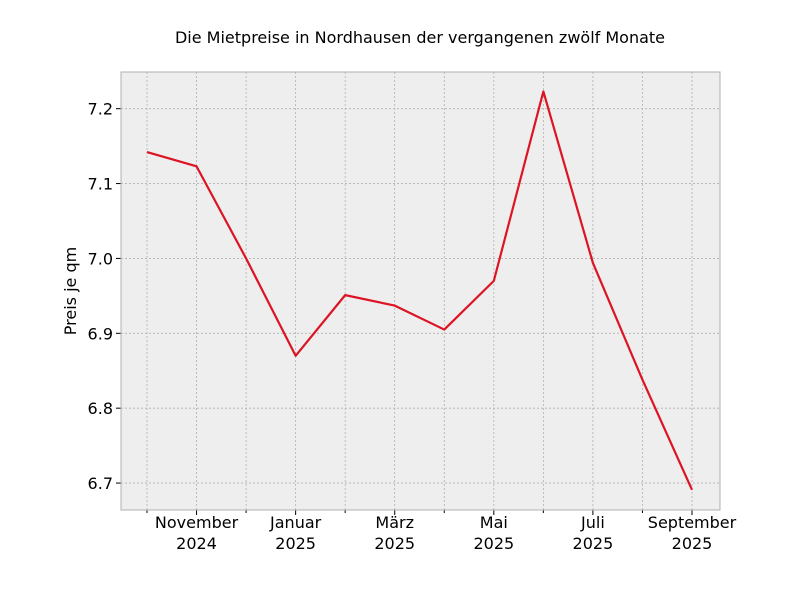 This screenshot has width=800, height=600. What do you see at coordinates (494, 533) in the screenshot?
I see `x-tick-label: Mai 2025` at bounding box center [494, 533].